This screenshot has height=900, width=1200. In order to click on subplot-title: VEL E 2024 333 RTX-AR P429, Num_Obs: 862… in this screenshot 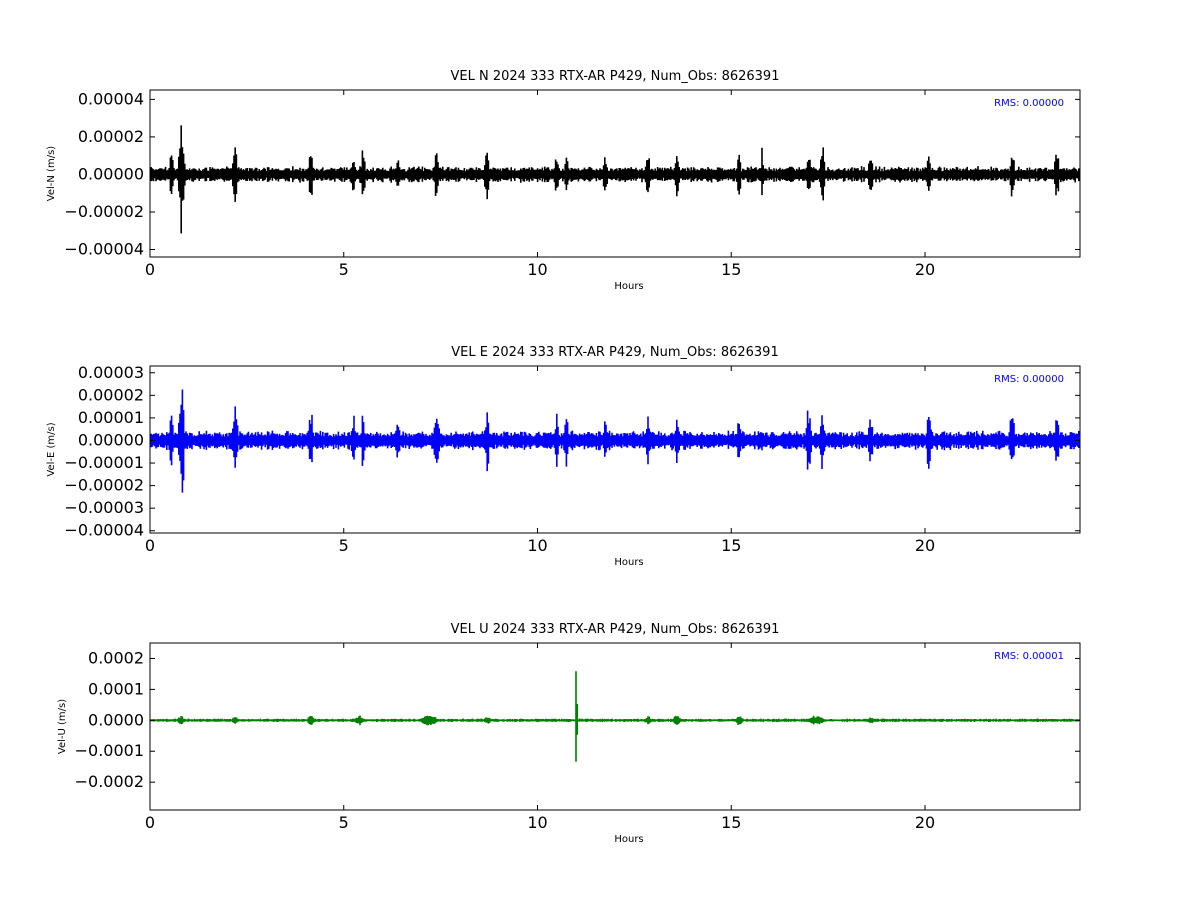, I will do `click(614, 352)`.